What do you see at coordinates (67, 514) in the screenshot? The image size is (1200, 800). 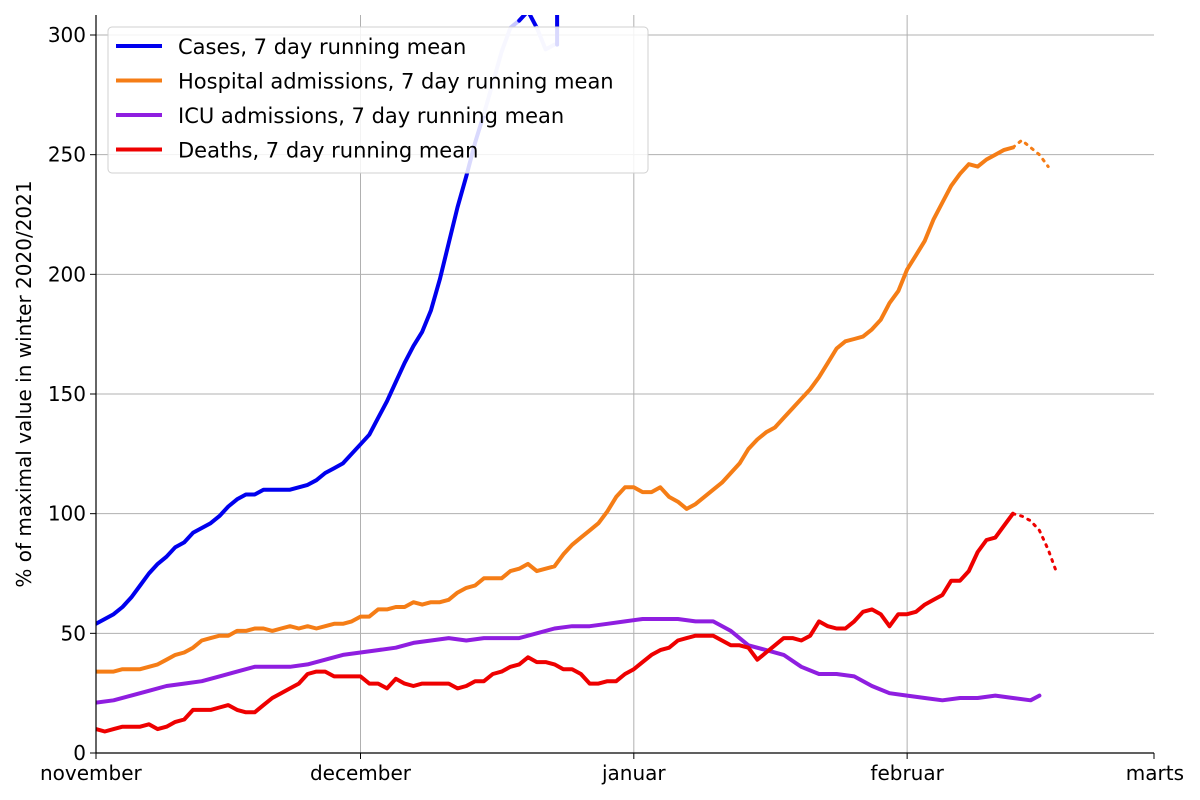 I see `y-tick-label: 100` at bounding box center [67, 514].